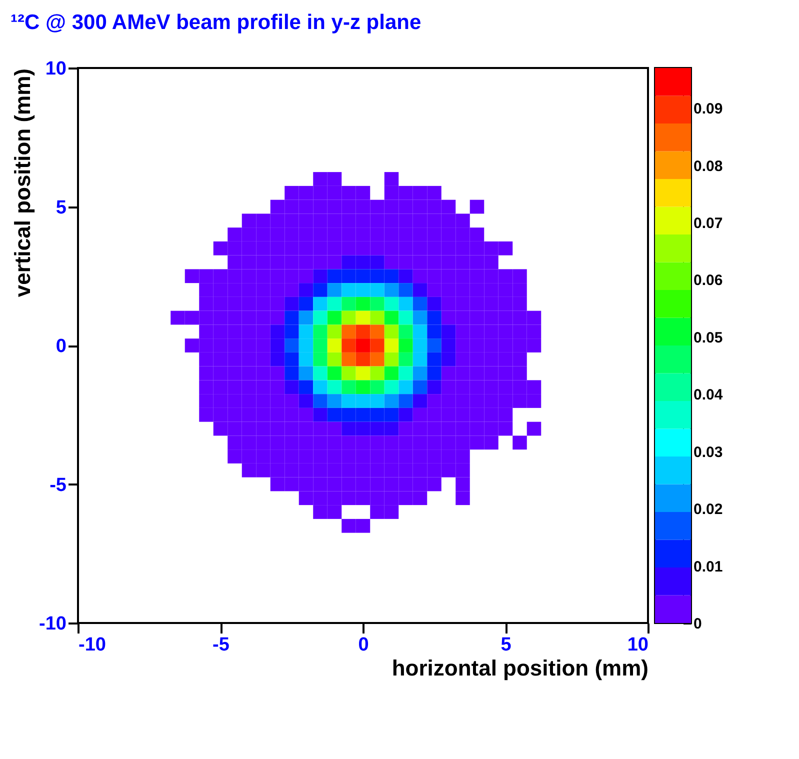 The height and width of the screenshot is (759, 799). I want to click on y-tick-label: 5, so click(61, 207).